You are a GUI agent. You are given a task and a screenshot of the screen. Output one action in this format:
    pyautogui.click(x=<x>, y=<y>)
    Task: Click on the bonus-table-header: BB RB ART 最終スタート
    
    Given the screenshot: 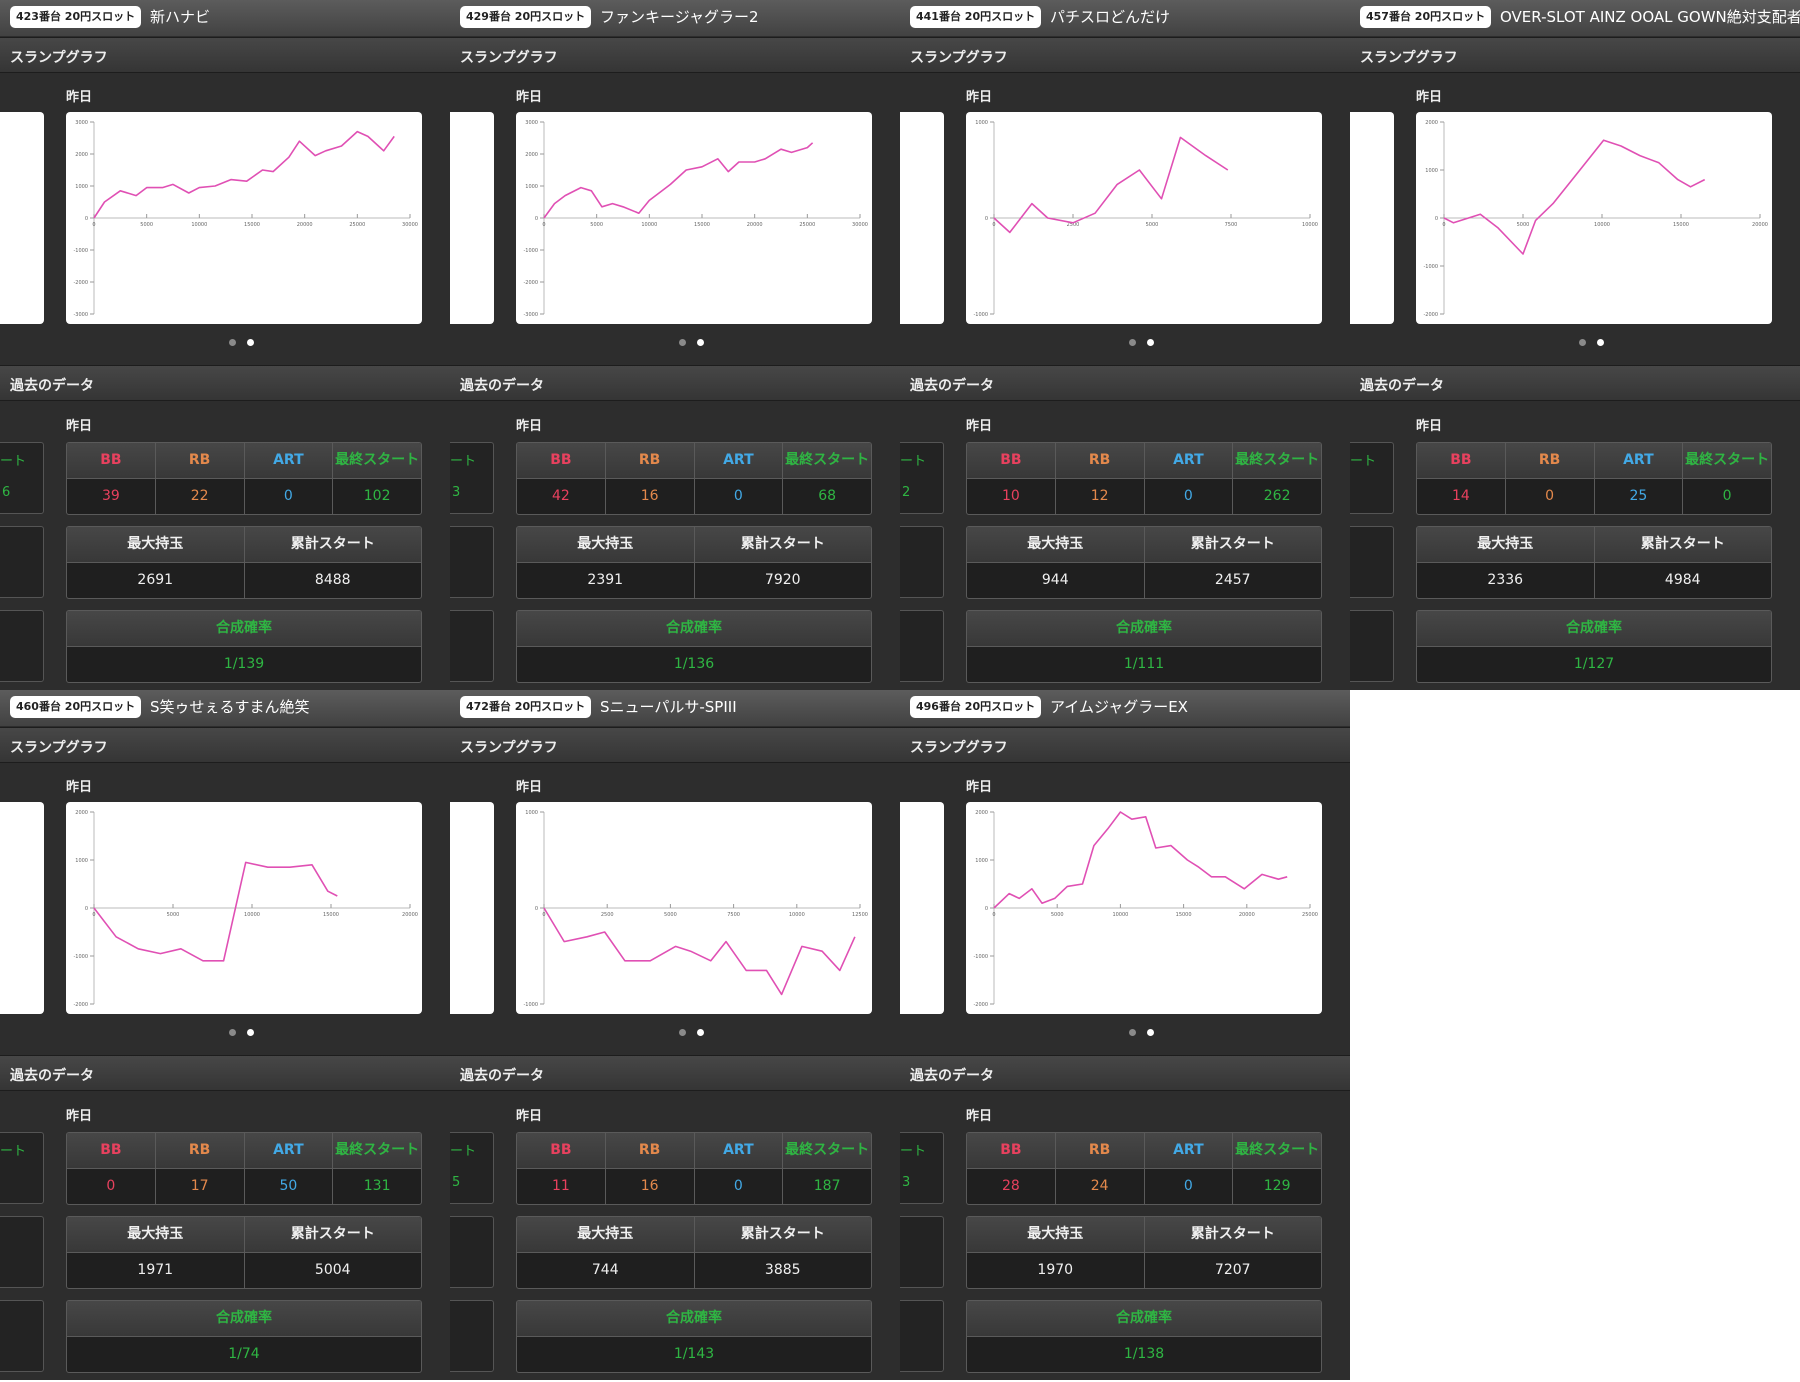 What is the action you would take?
    pyautogui.click(x=244, y=460)
    